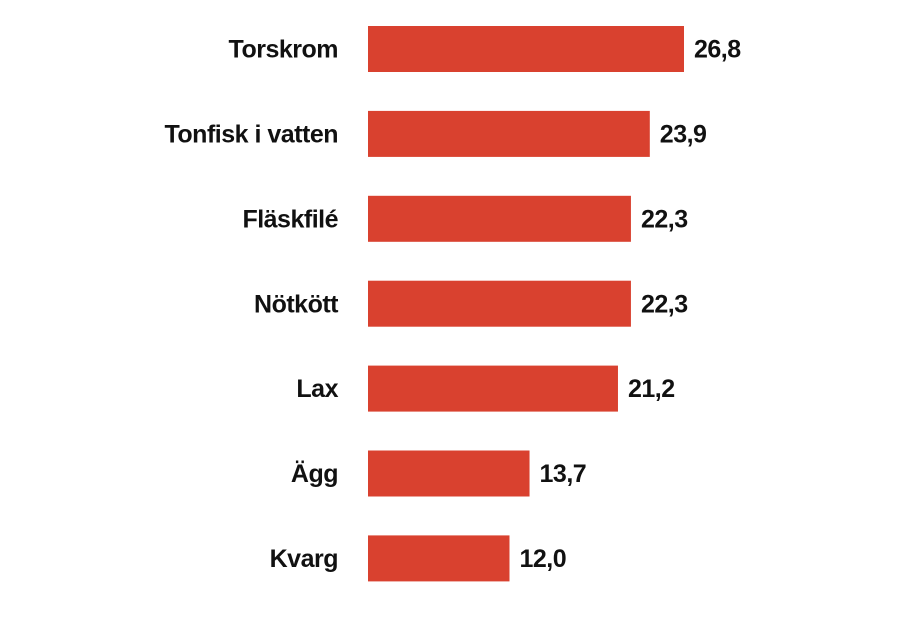  I want to click on value-label: 13,7, so click(563, 474).